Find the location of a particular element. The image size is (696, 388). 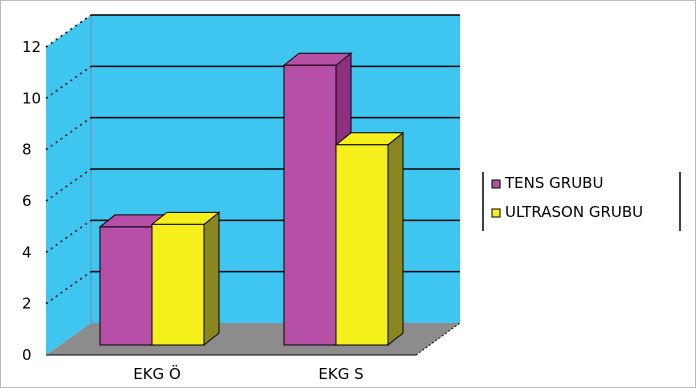

y-tick-label: 8 is located at coordinates (27, 150).